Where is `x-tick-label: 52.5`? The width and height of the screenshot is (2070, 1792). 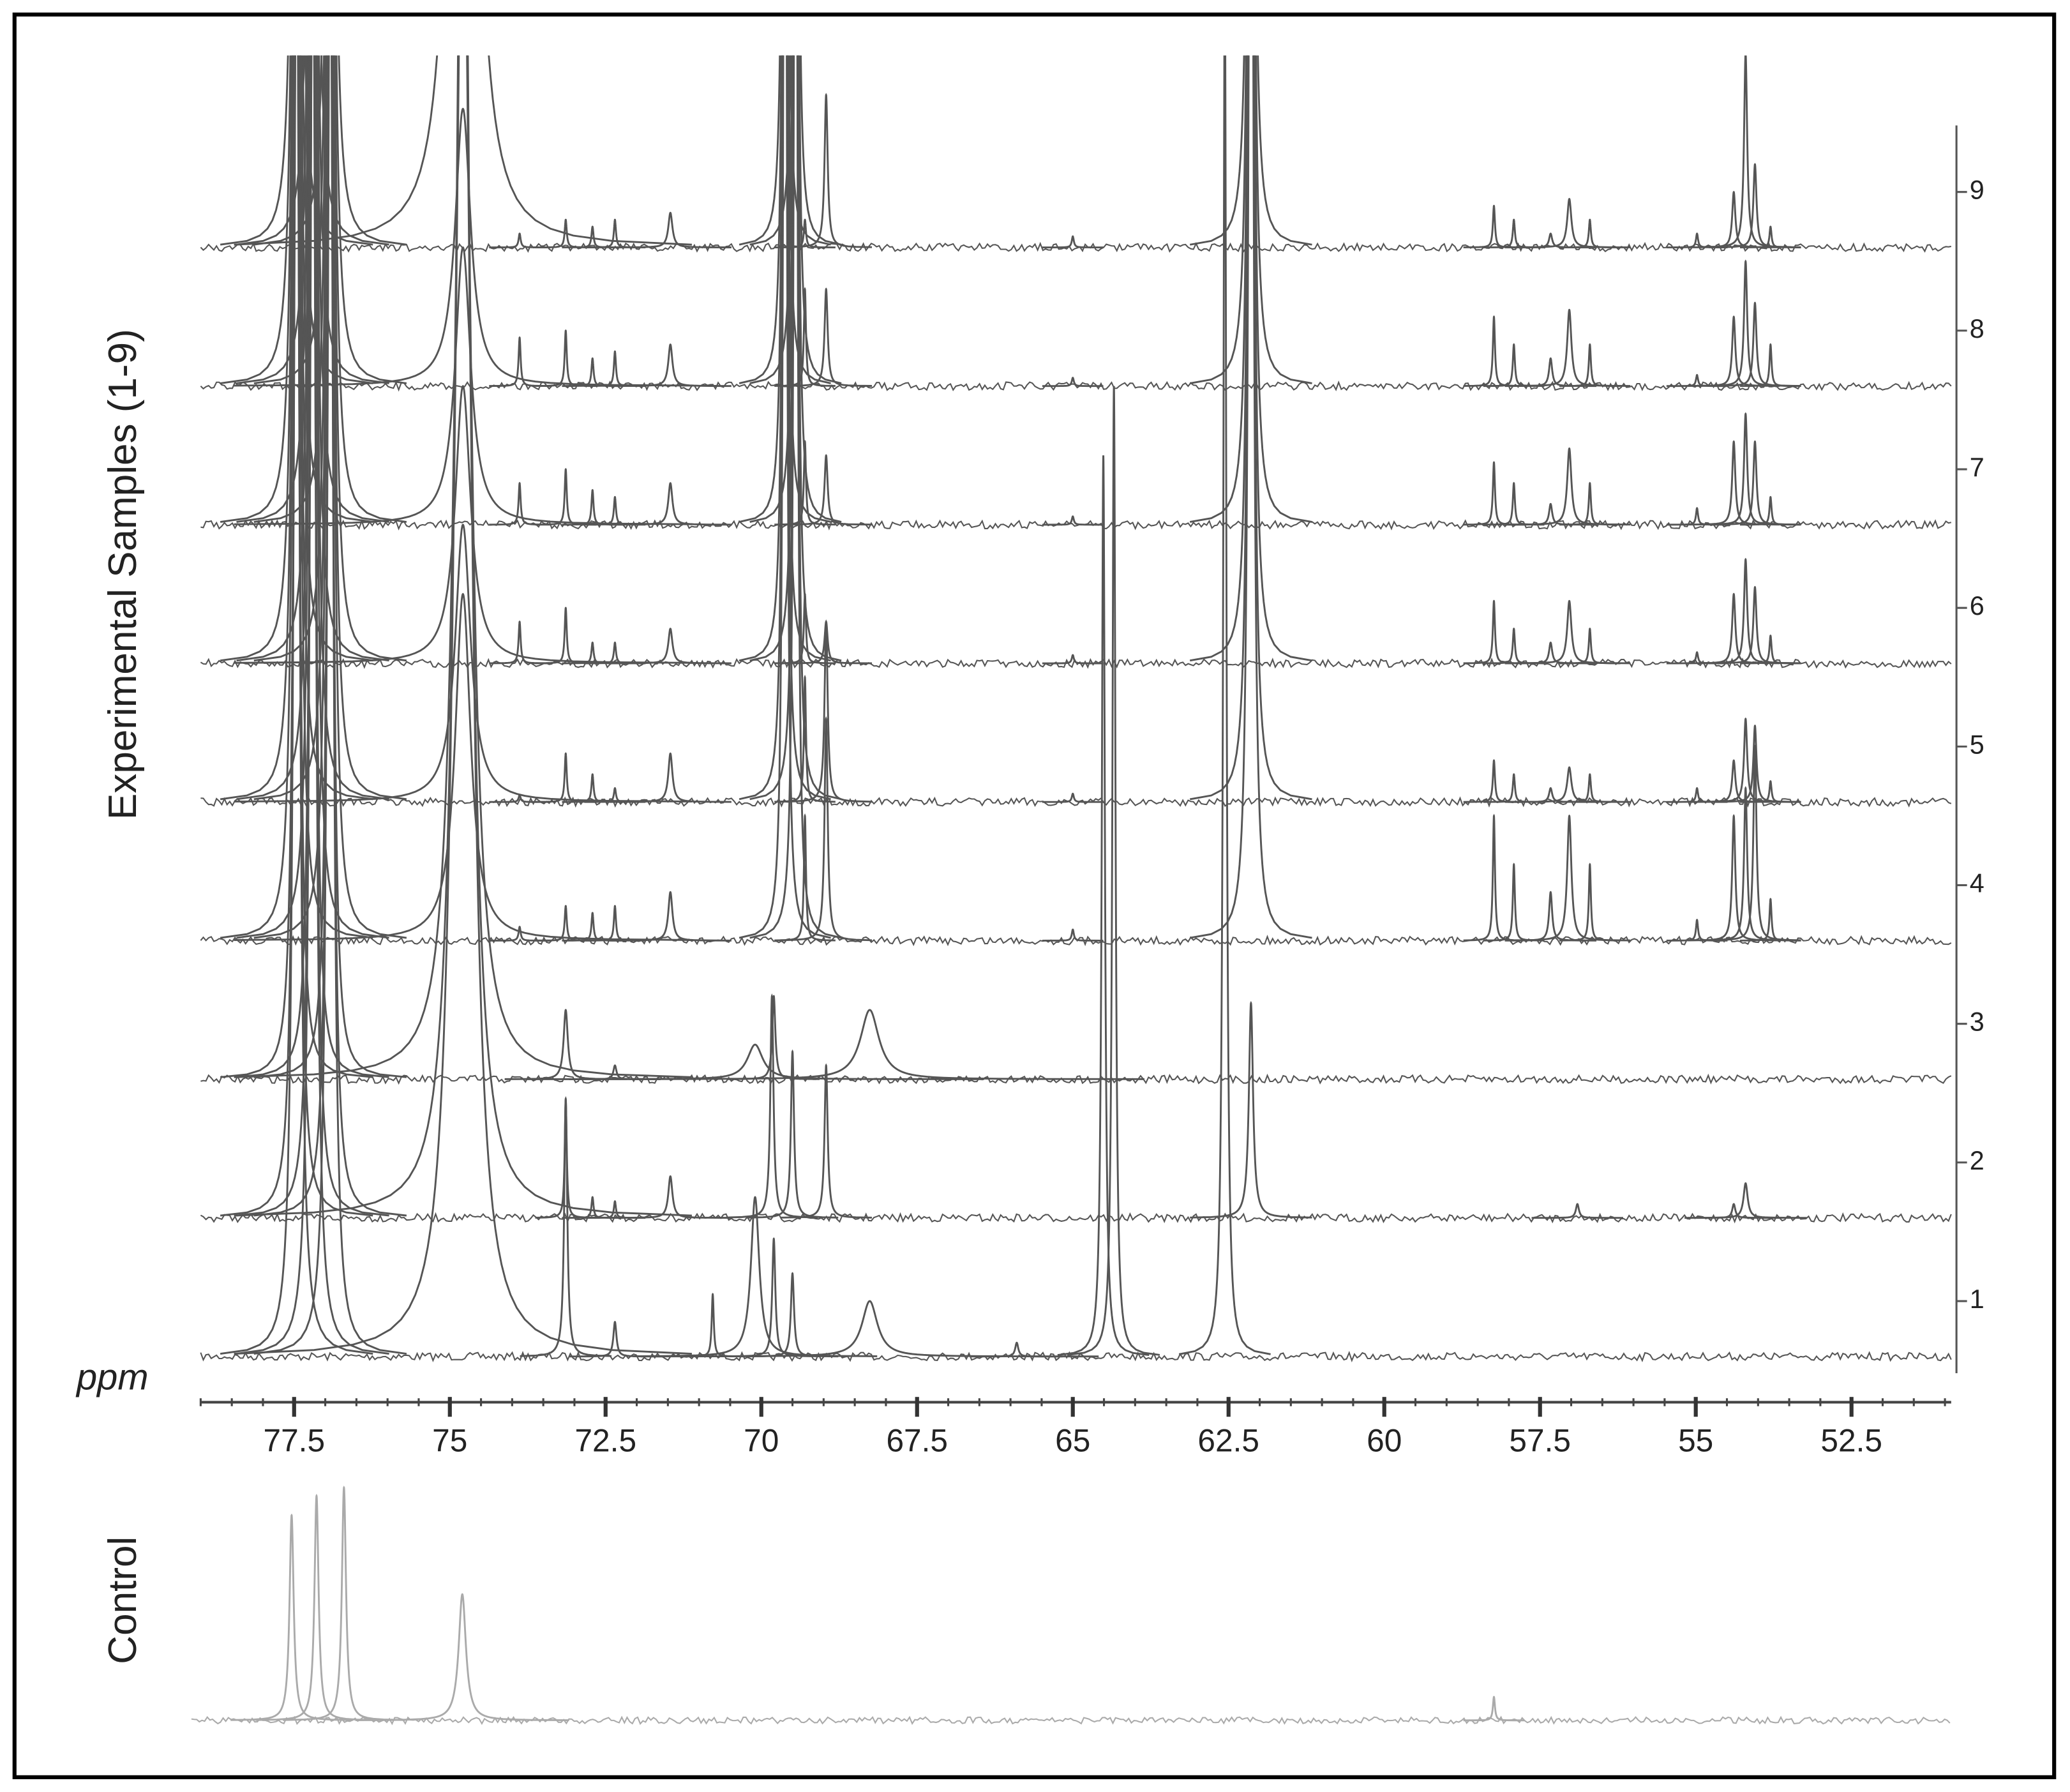 x-tick-label: 52.5 is located at coordinates (1851, 1441).